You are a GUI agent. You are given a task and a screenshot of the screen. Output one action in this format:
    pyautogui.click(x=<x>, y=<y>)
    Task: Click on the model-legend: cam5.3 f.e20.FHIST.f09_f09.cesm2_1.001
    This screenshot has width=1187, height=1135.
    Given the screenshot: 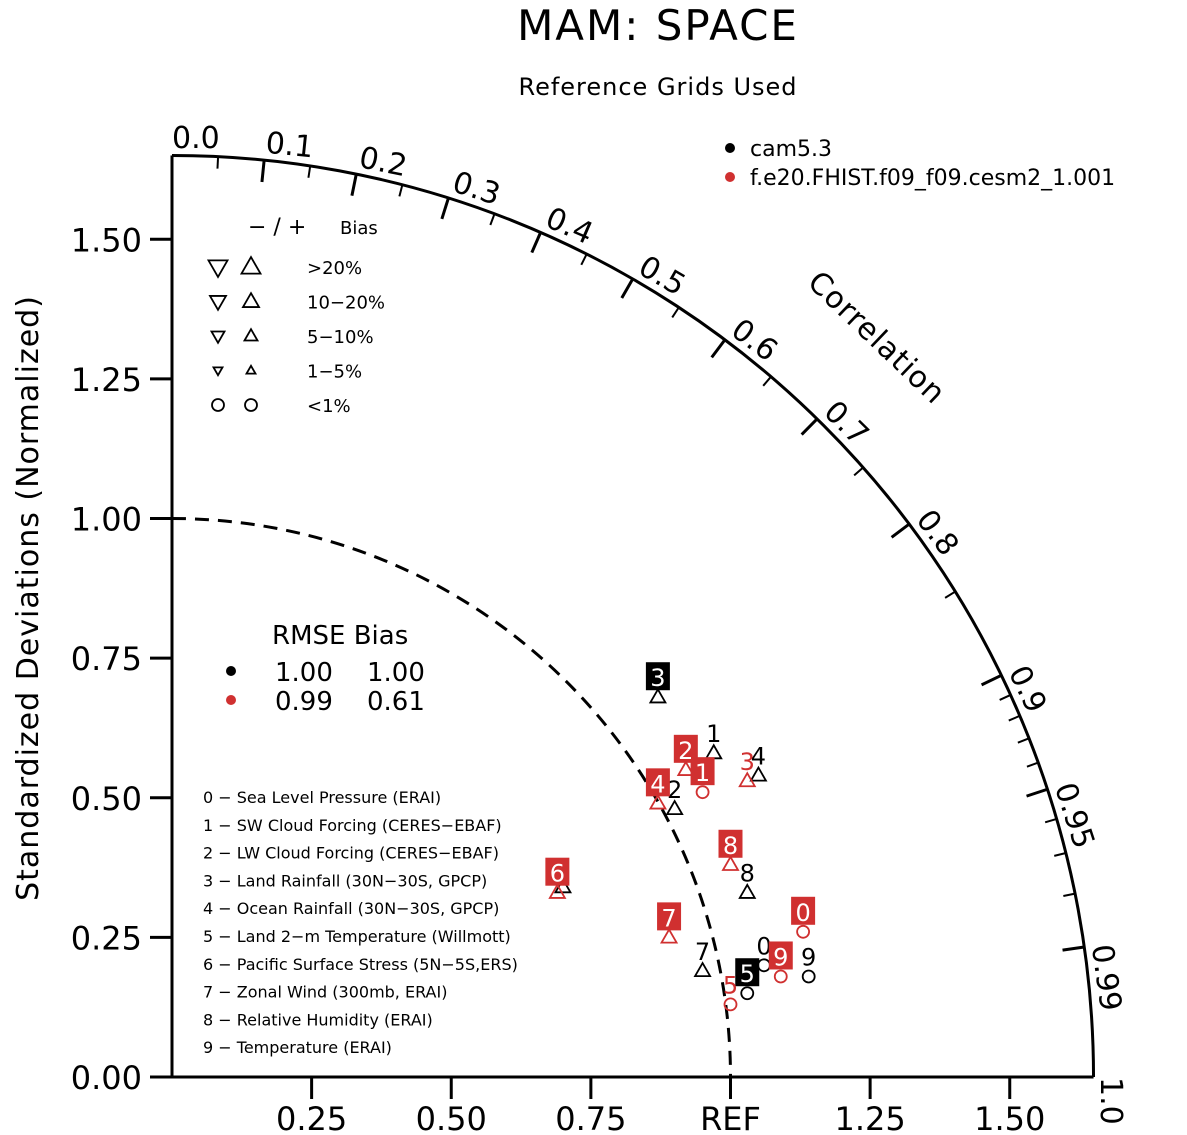 What is the action you would take?
    pyautogui.click(x=920, y=164)
    